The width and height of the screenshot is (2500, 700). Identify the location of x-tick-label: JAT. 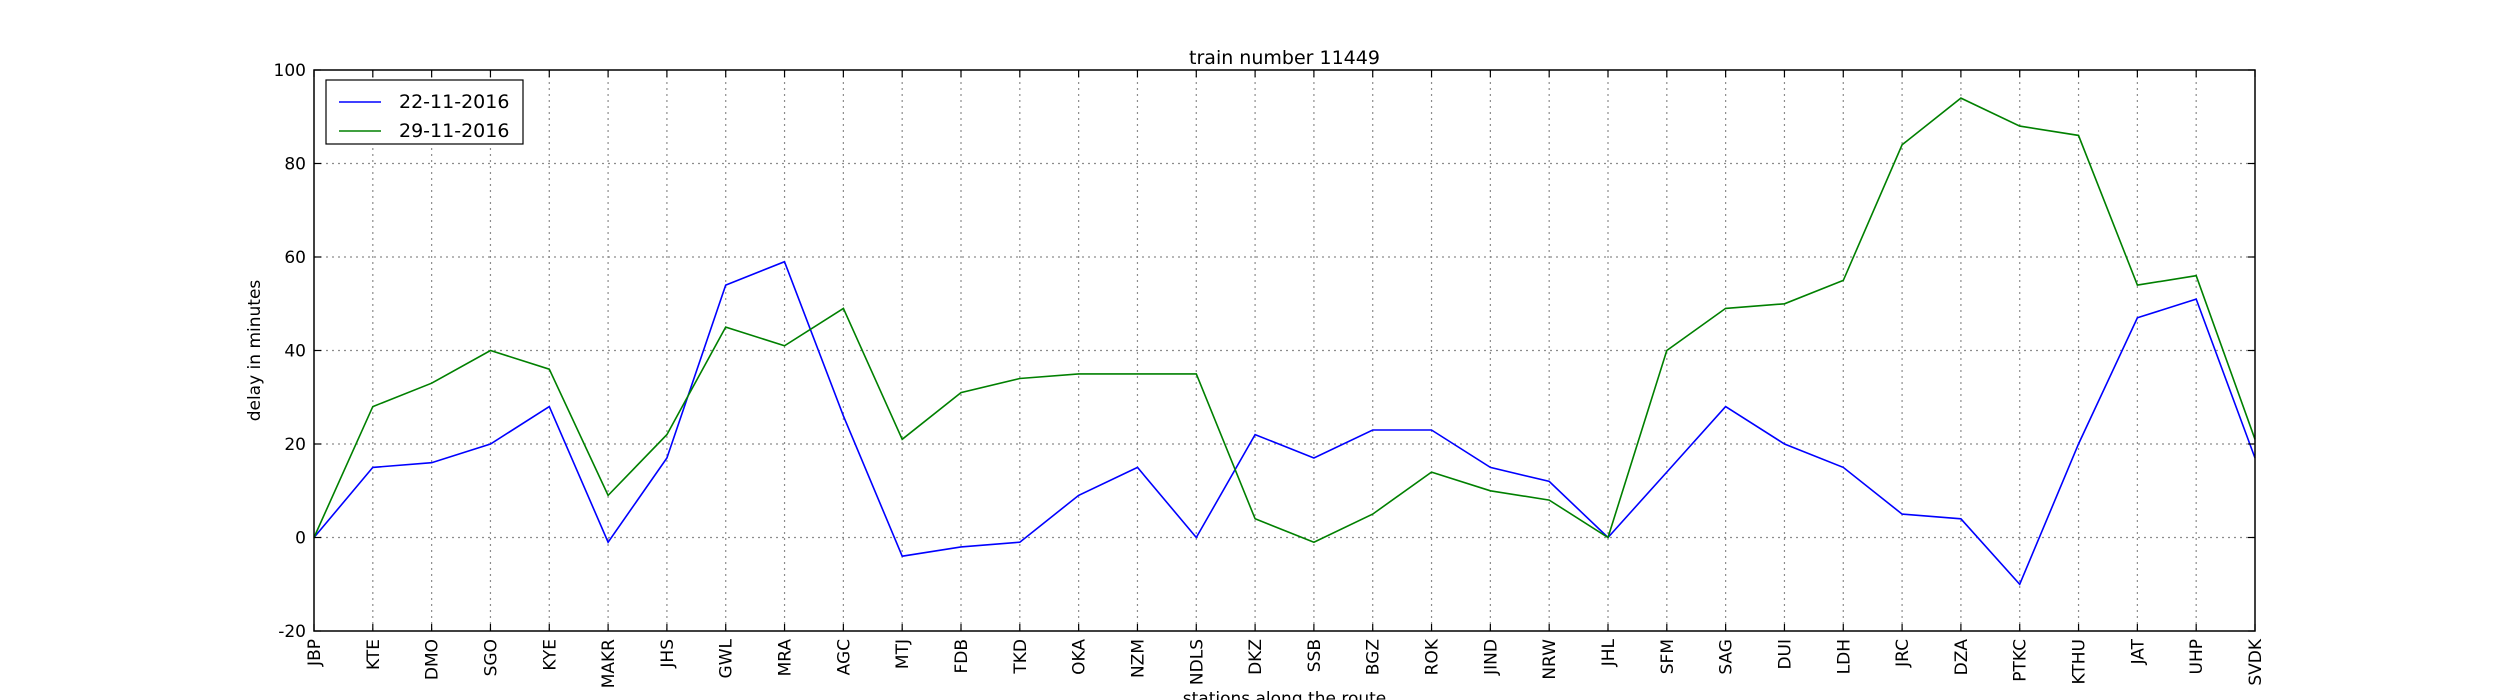
(2138, 651).